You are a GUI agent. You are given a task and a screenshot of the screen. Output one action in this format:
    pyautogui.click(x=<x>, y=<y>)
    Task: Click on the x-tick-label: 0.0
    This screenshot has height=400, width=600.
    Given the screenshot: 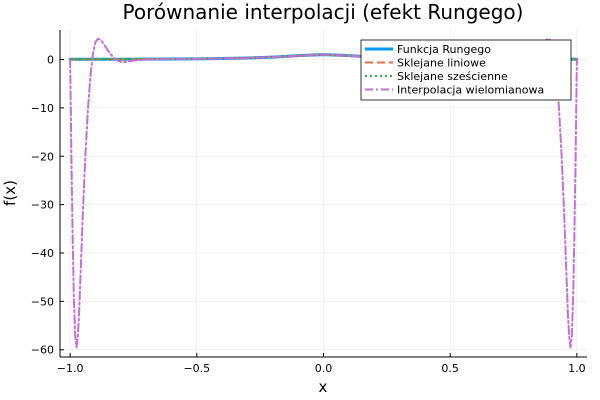 What is the action you would take?
    pyautogui.click(x=324, y=368)
    